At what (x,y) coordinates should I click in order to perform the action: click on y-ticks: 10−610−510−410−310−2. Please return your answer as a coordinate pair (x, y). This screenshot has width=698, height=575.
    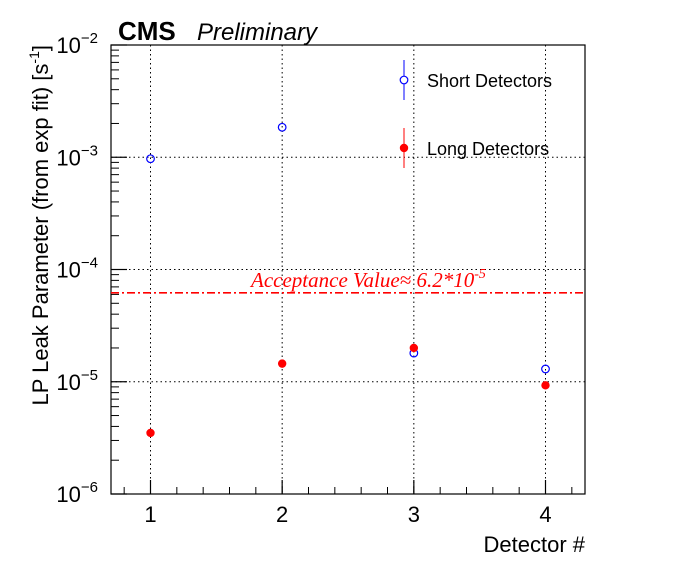
    Looking at the image, I should click on (91, 268).